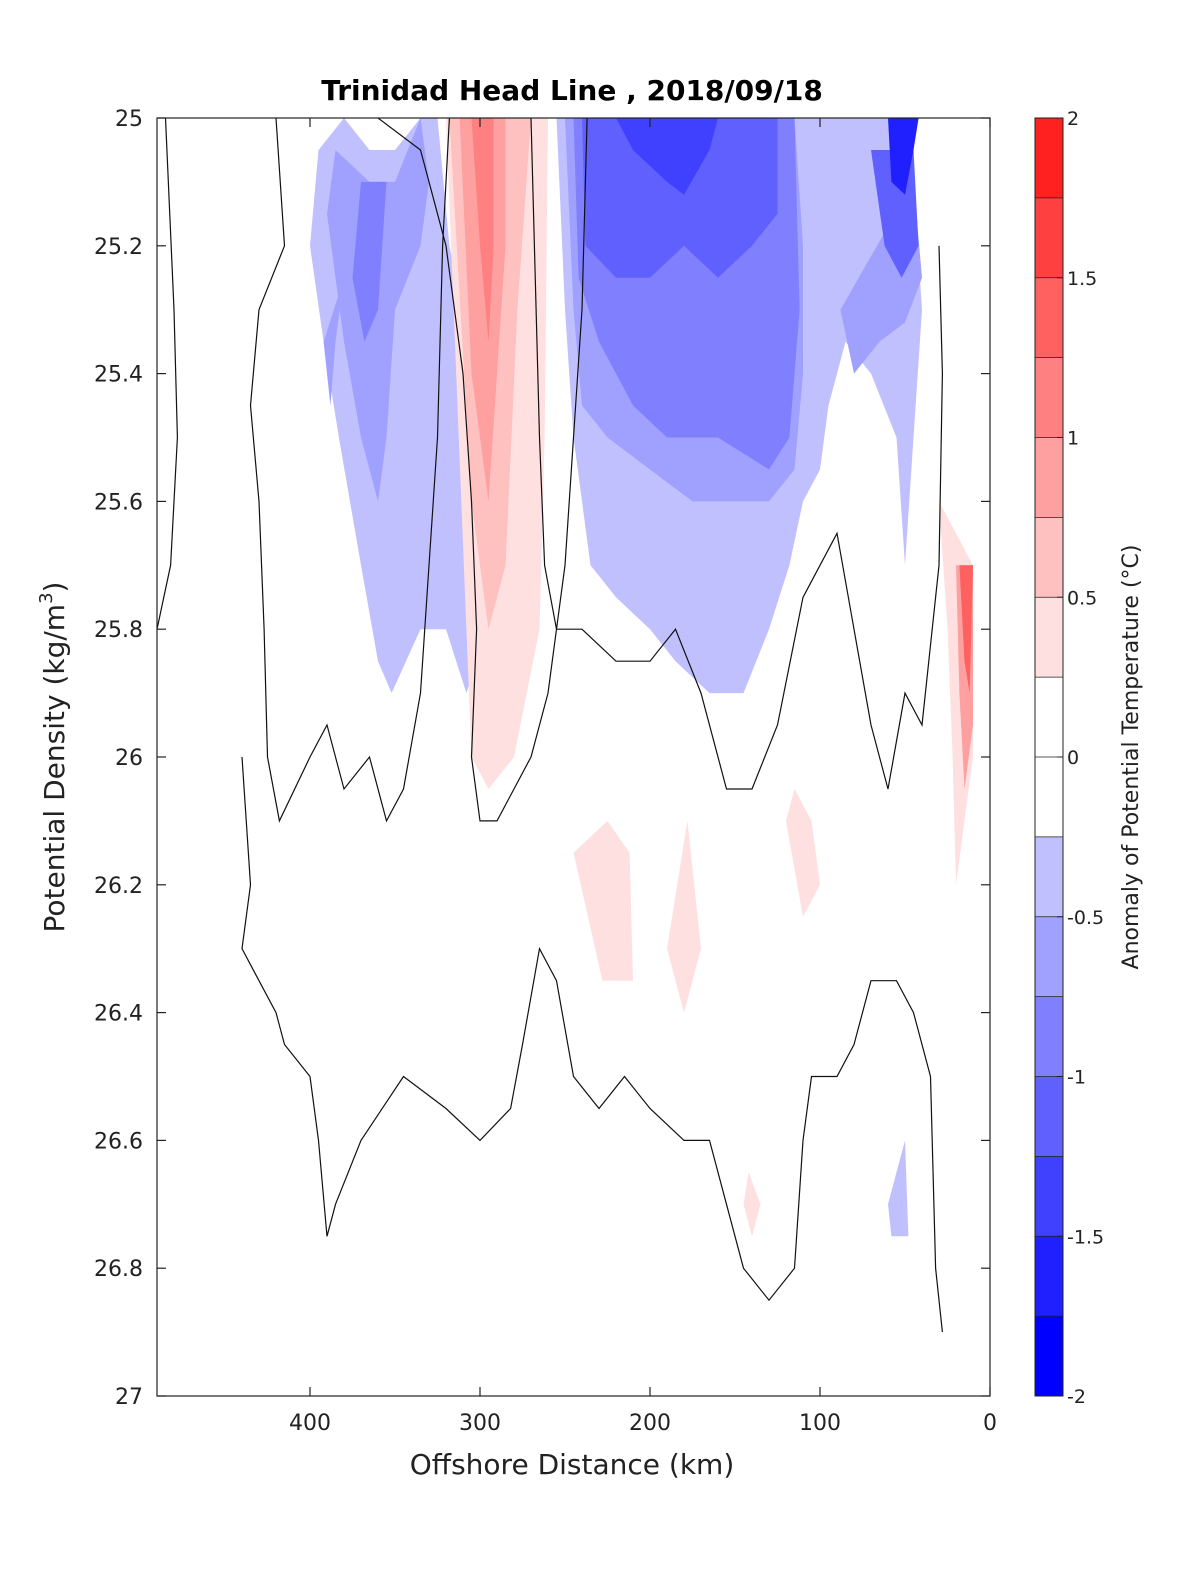 This screenshot has width=1200, height=1575. I want to click on contour-region-warm-300-peak, so click(482, 230).